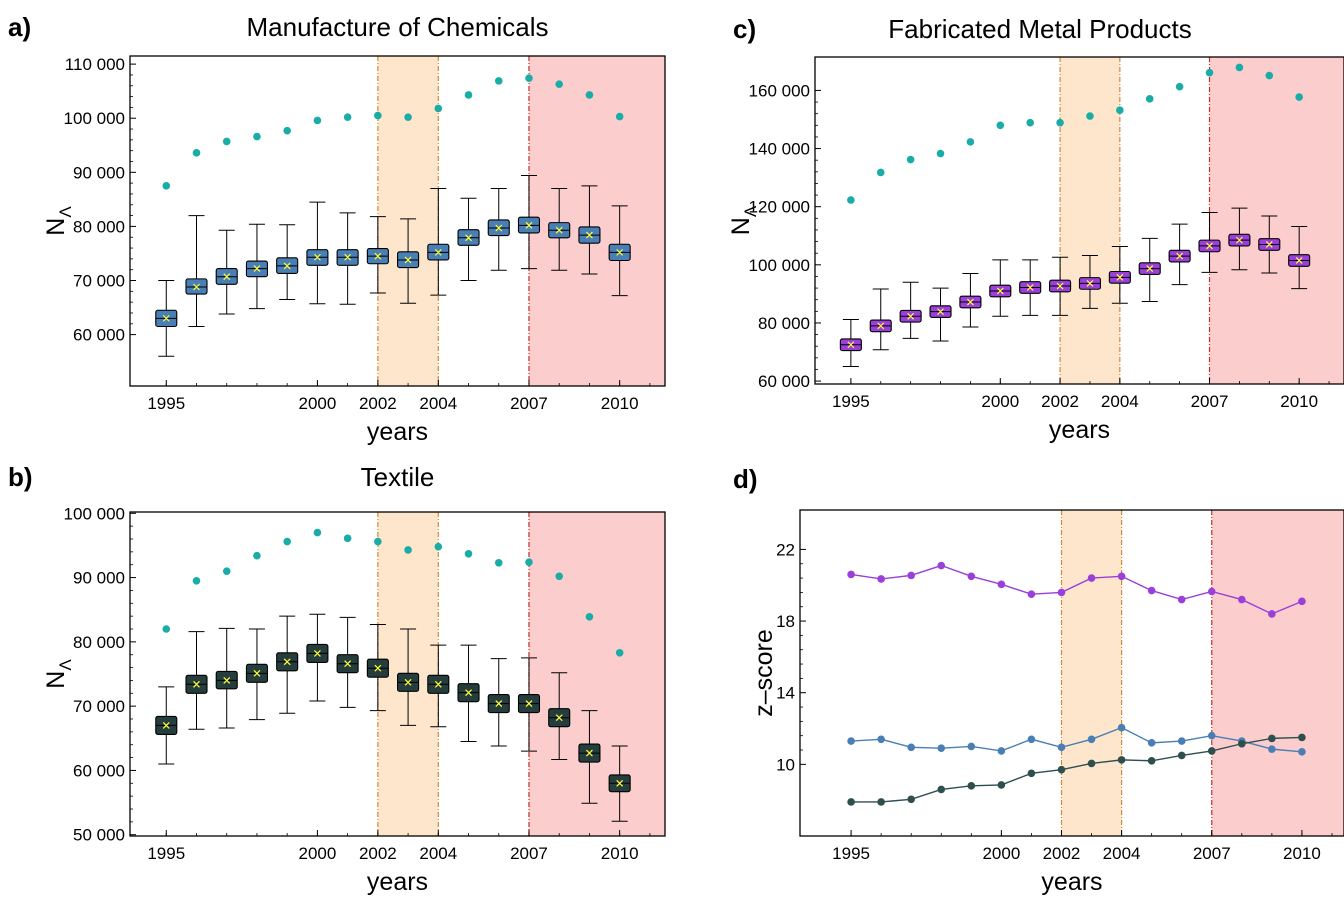  Describe the element at coordinates (785, 693) in the screenshot. I see `y-tick-label: 14` at that location.